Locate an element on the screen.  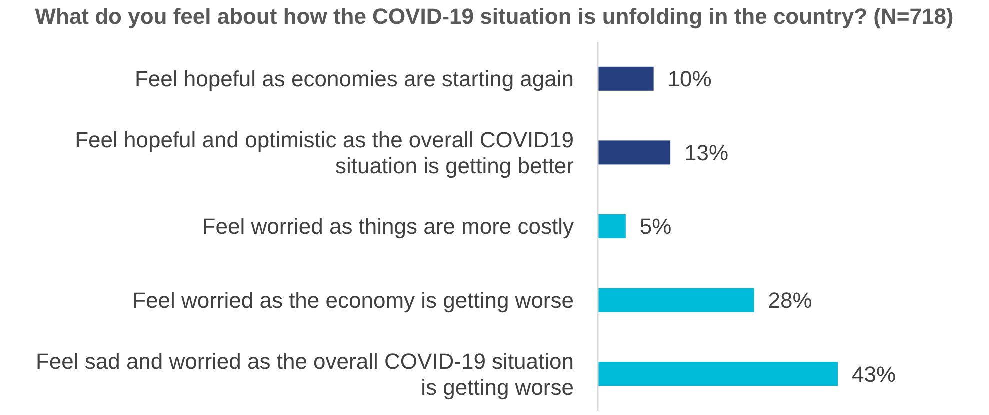
data-label: 10% is located at coordinates (690, 79).